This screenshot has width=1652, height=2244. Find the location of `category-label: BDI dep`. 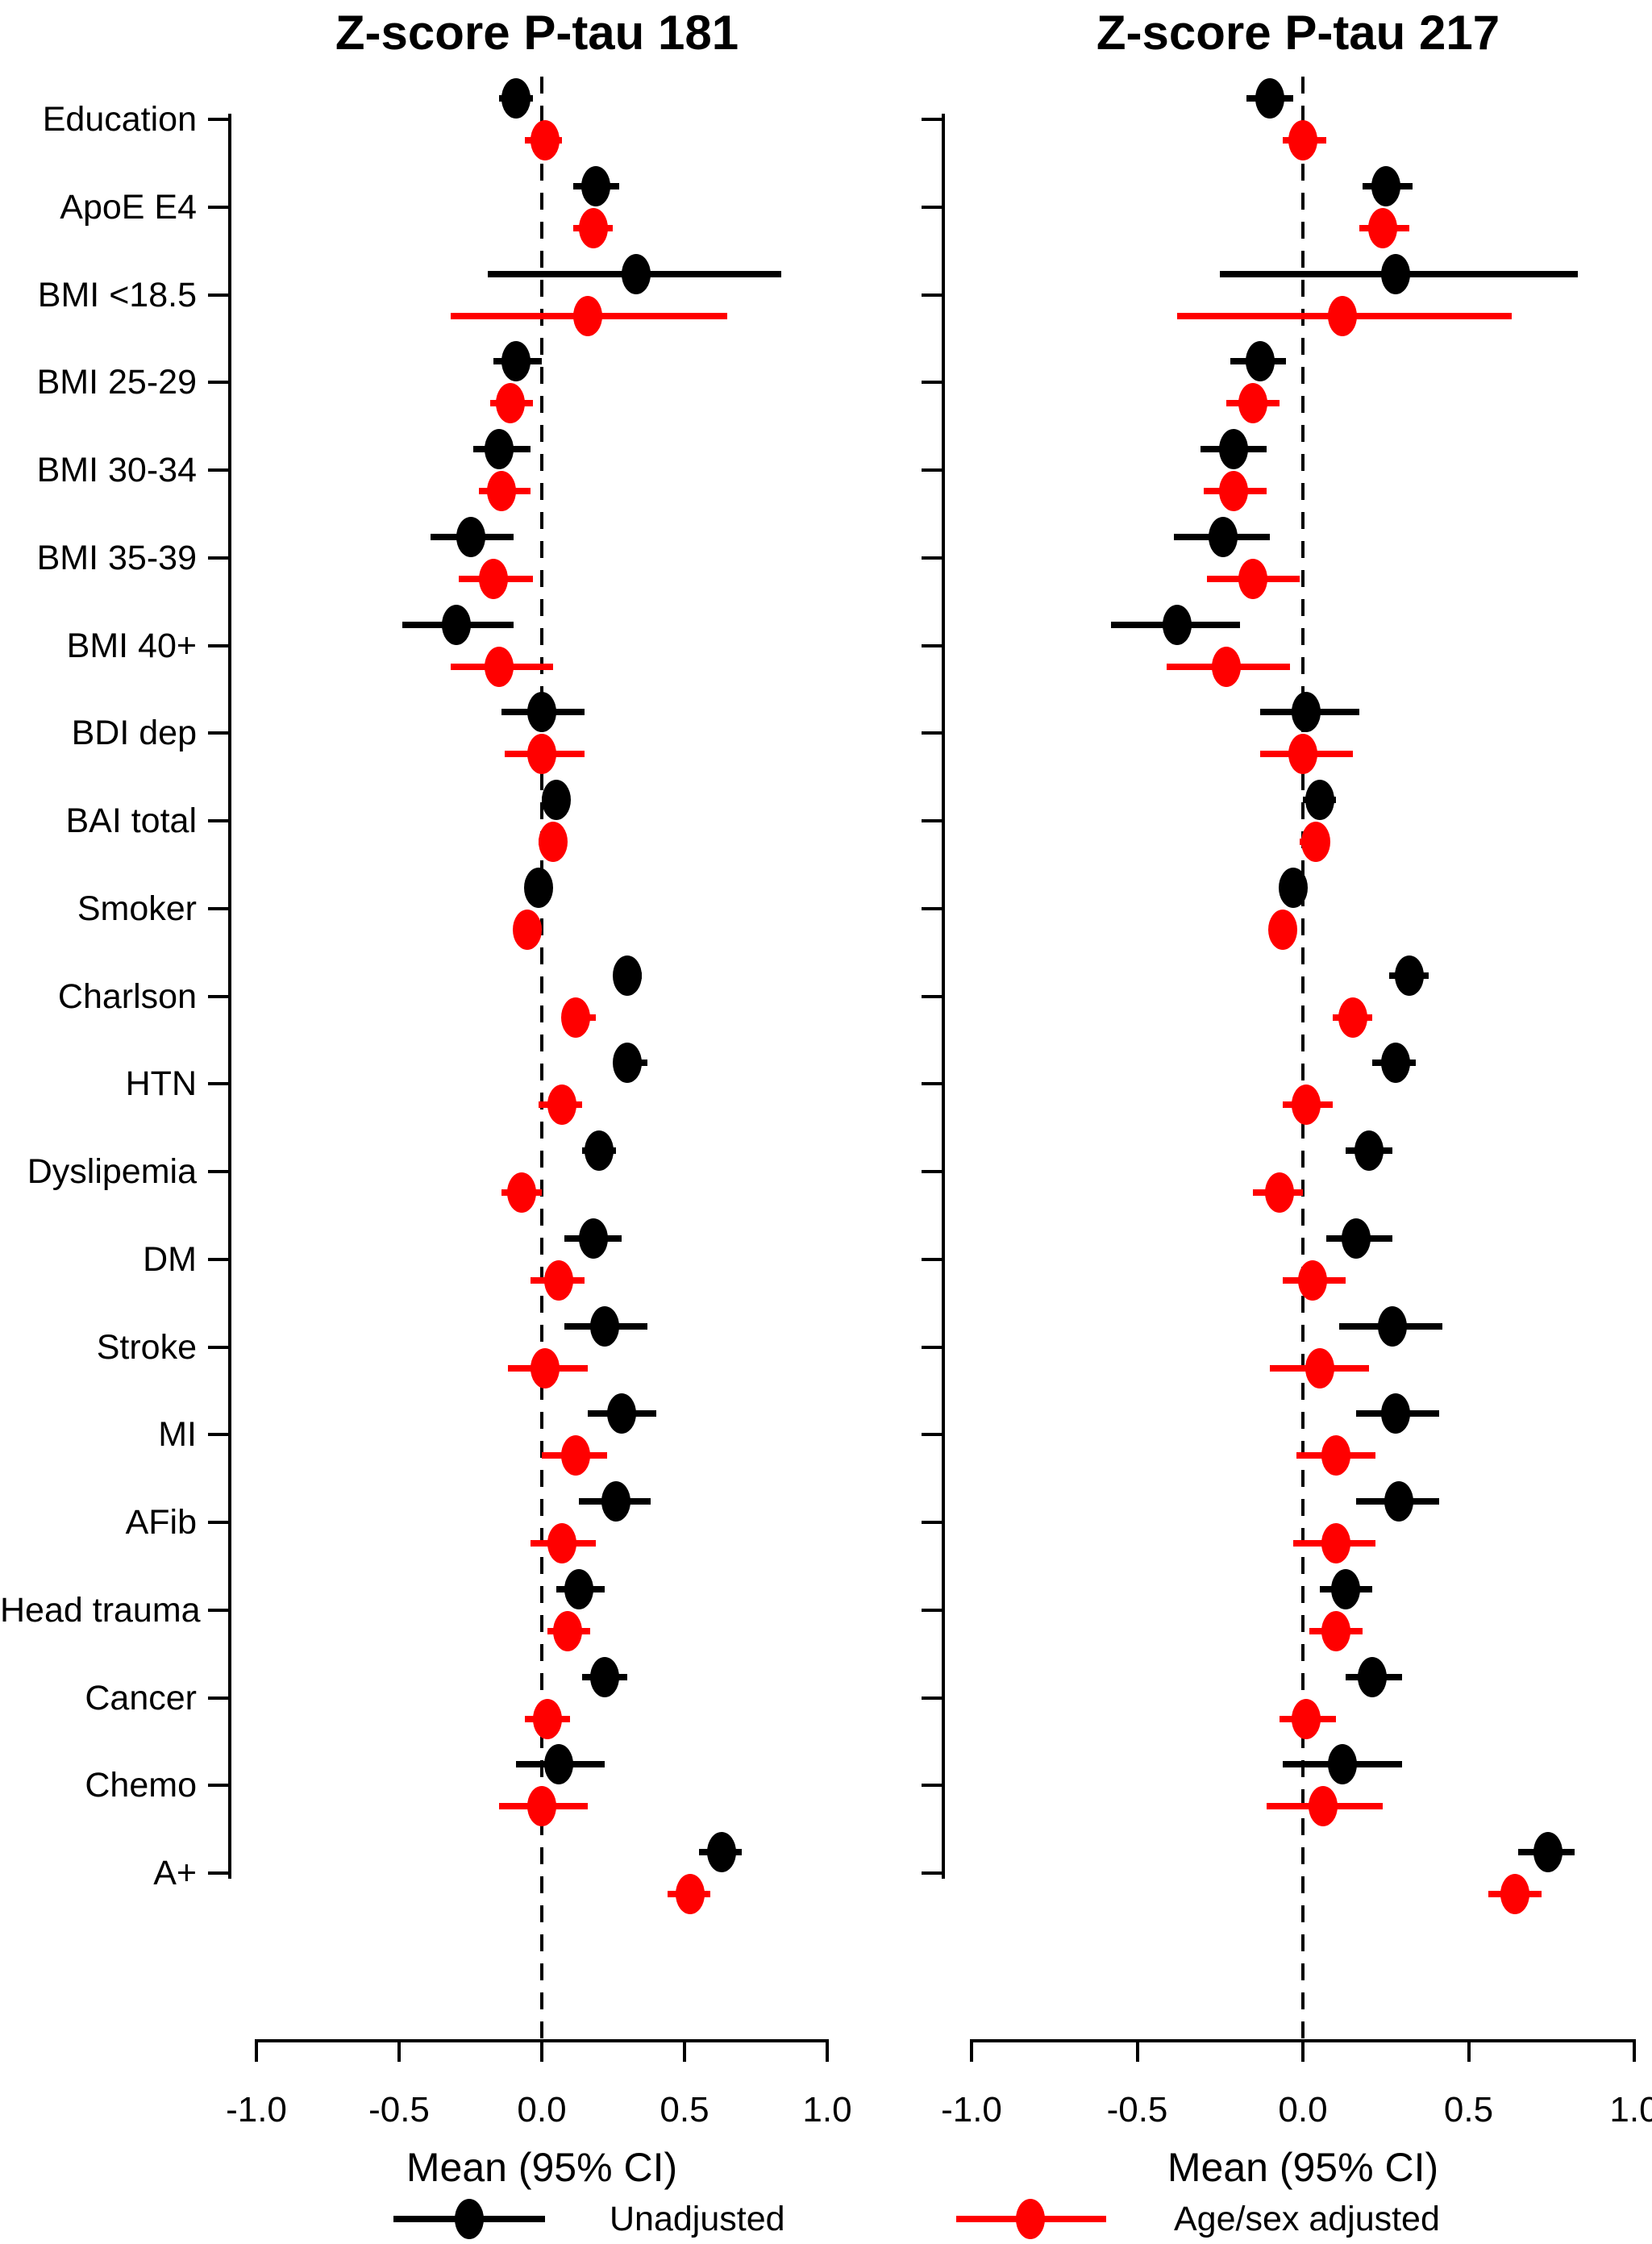

category-label: BDI dep is located at coordinates (134, 733).